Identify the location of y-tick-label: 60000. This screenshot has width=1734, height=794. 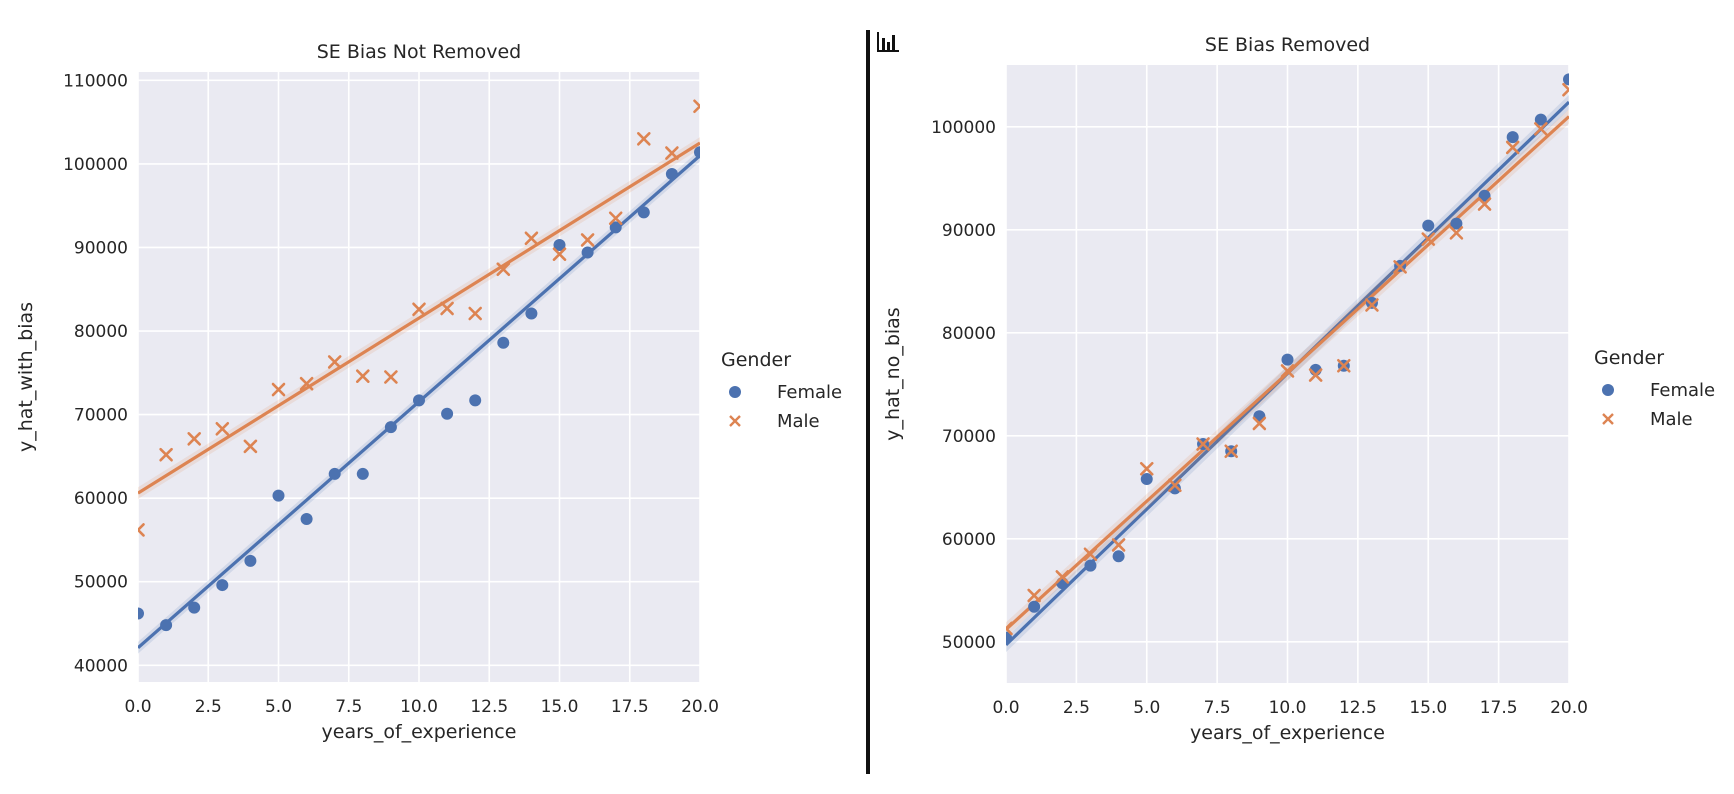
(969, 540).